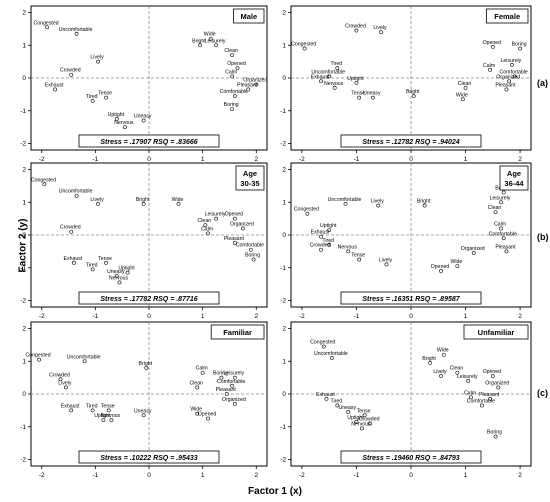 Image resolution: width=550 pixels, height=502 pixels. I want to click on x-tick-label: -2, so click(302, 475).